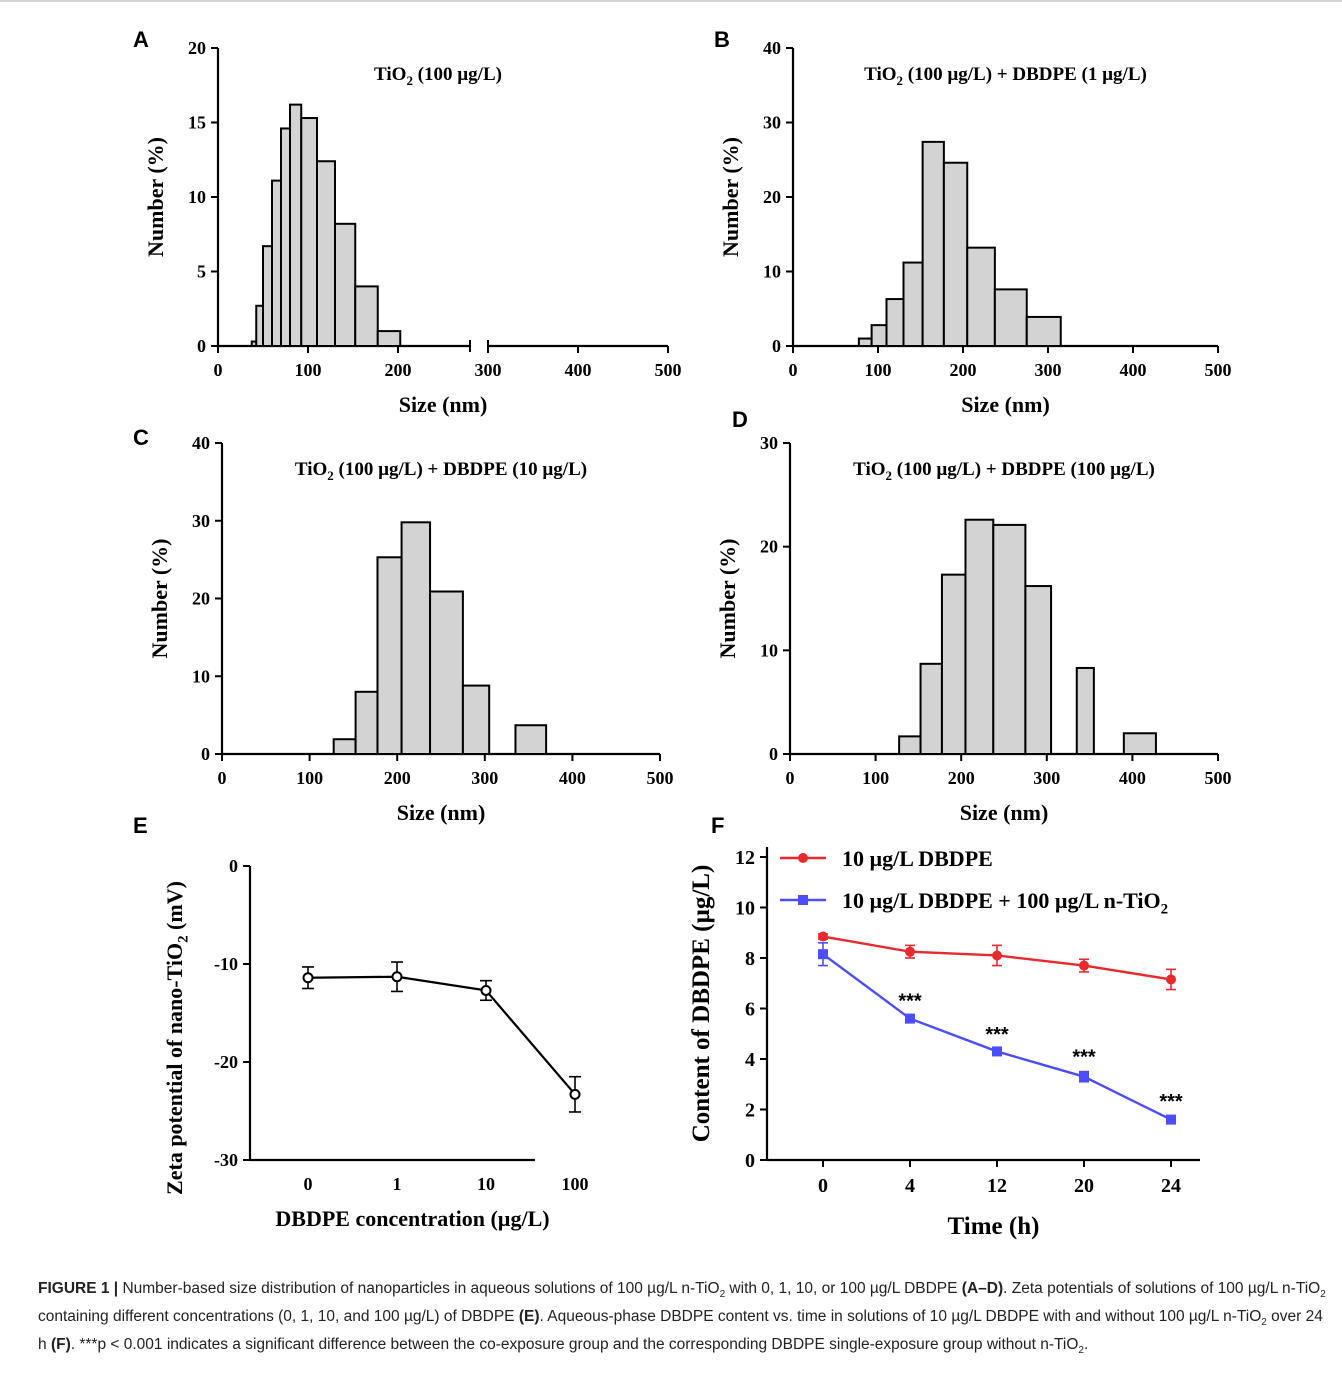 This screenshot has width=1342, height=1387. What do you see at coordinates (1171, 1186) in the screenshot?
I see `x-tick-label: 24` at bounding box center [1171, 1186].